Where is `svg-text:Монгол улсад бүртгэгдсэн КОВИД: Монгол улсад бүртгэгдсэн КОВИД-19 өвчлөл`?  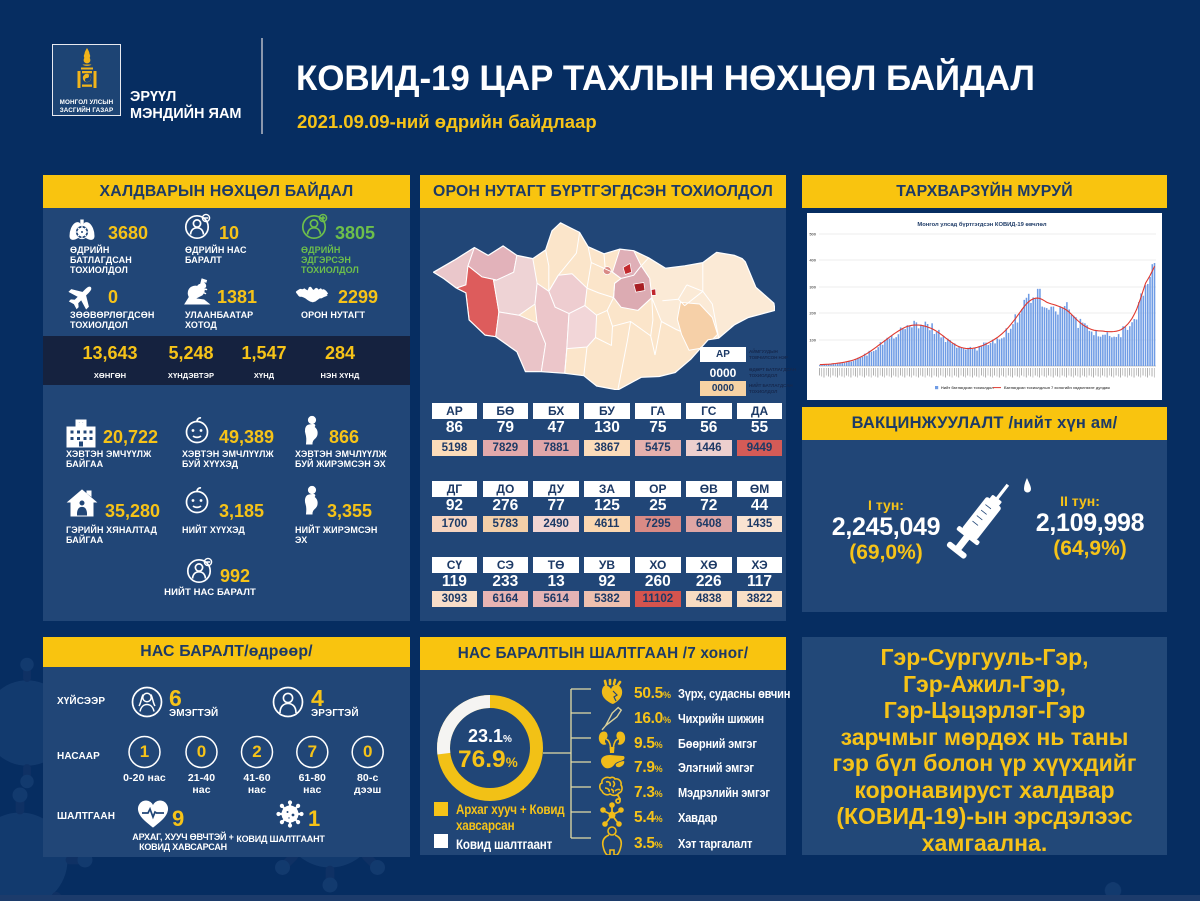 svg-text:Монгол улсад бүртгэгдсэн КОВИД: Монгол улсад бүртгэгдсэн КОВИД-19 өвчлөл is located at coordinates (982, 224).